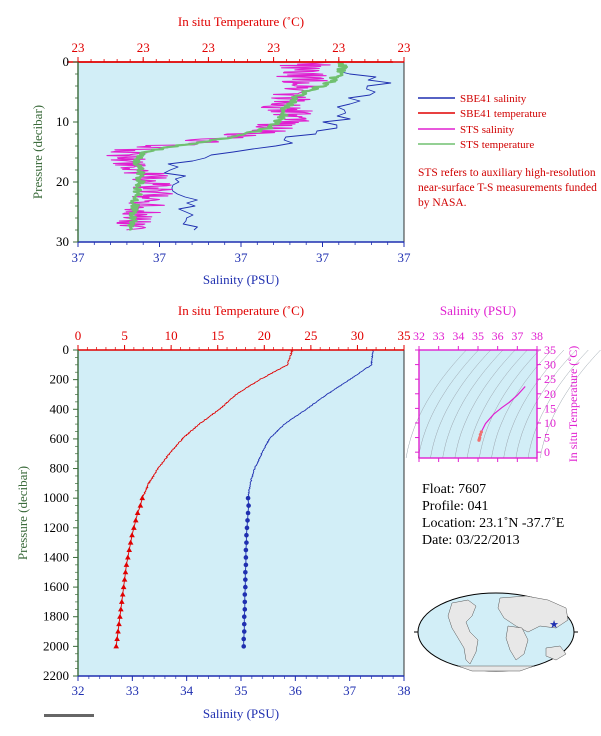 The image size is (601, 736). I want to click on top-series-sbe41-salinity, so click(277, 147).